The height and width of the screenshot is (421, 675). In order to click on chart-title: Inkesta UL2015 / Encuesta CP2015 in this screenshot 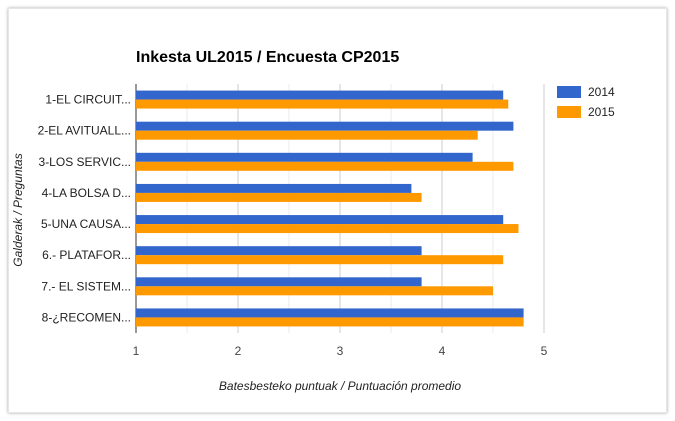, I will do `click(267, 57)`.